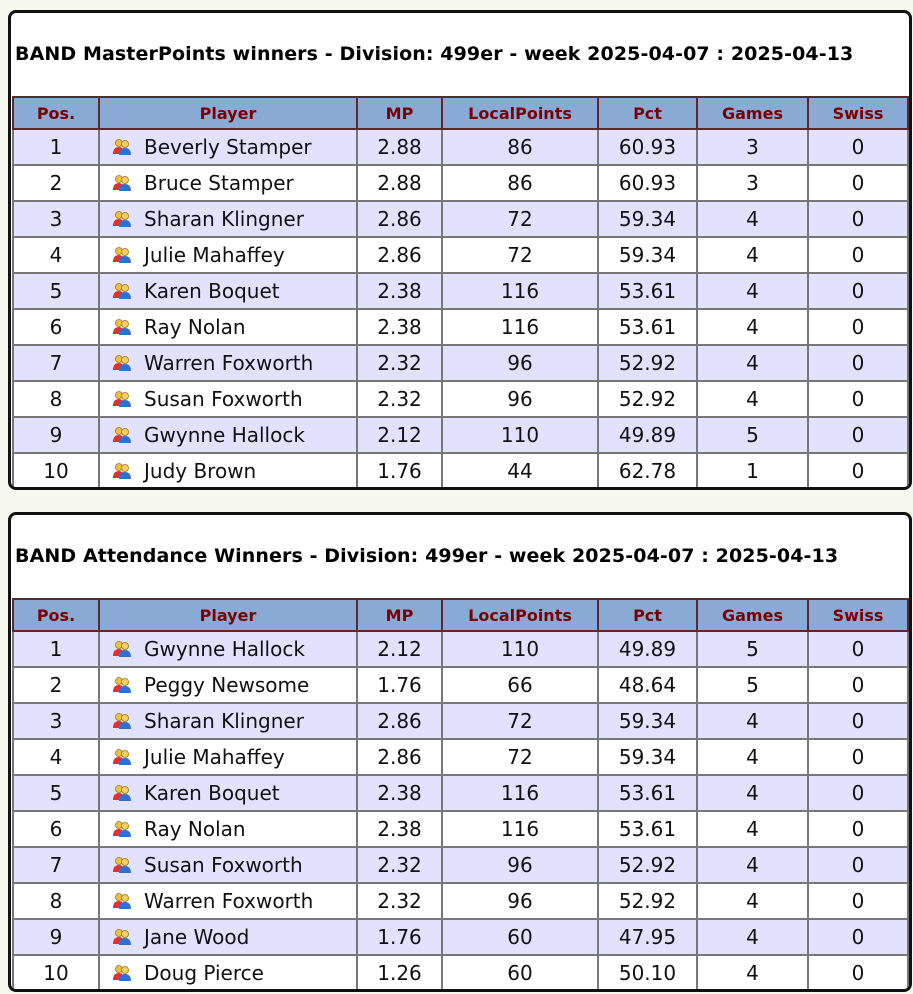  What do you see at coordinates (647, 183) in the screenshot?
I see `cell-pct: 60.93` at bounding box center [647, 183].